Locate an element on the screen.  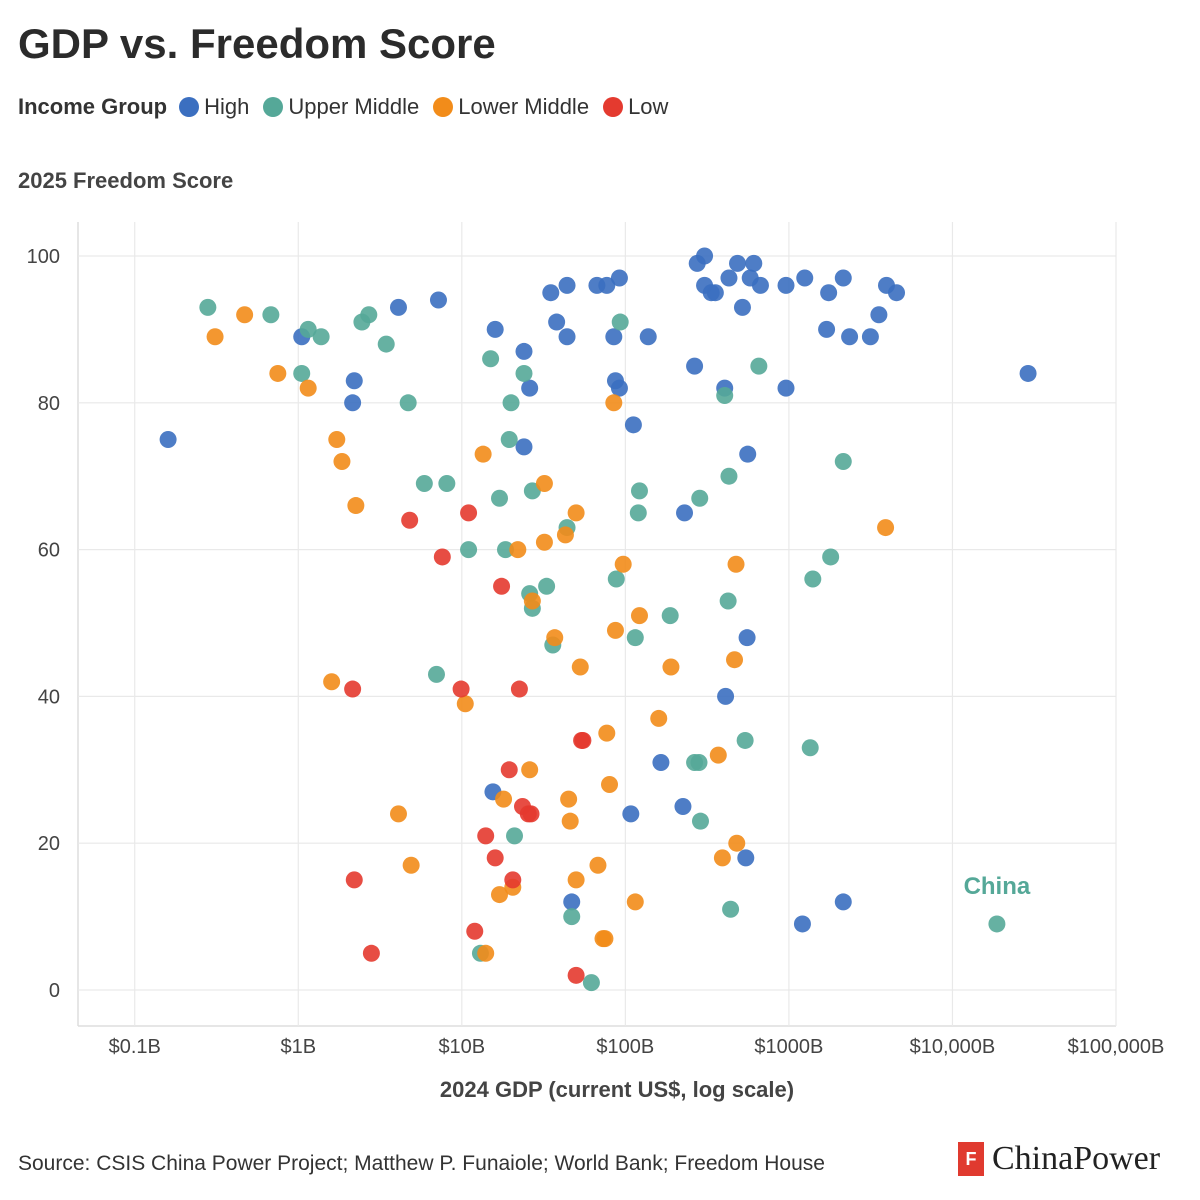
y-tick-label: 60 is located at coordinates (49, 551).